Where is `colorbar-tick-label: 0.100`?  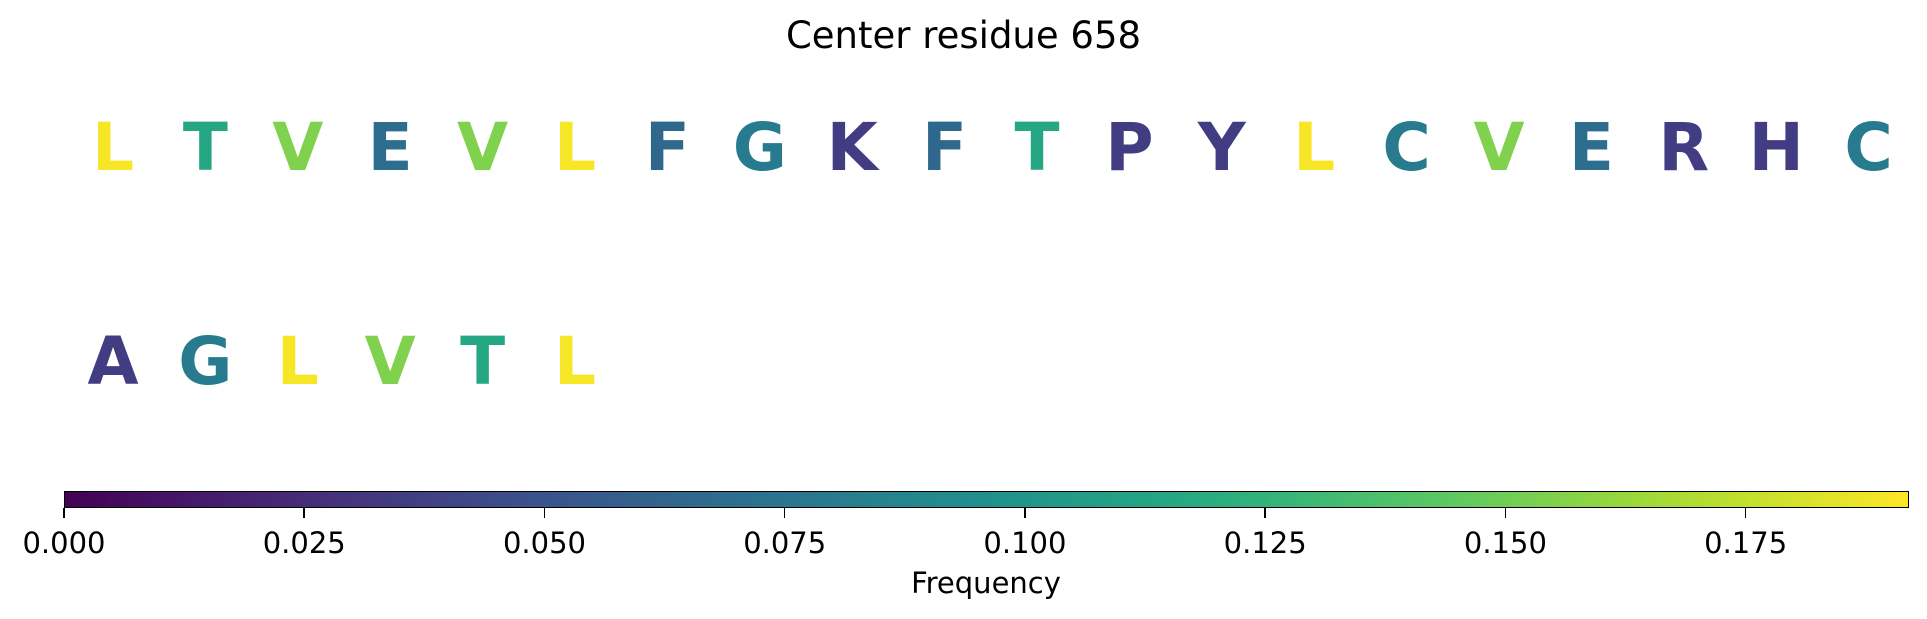
colorbar-tick-label: 0.100 is located at coordinates (1025, 543).